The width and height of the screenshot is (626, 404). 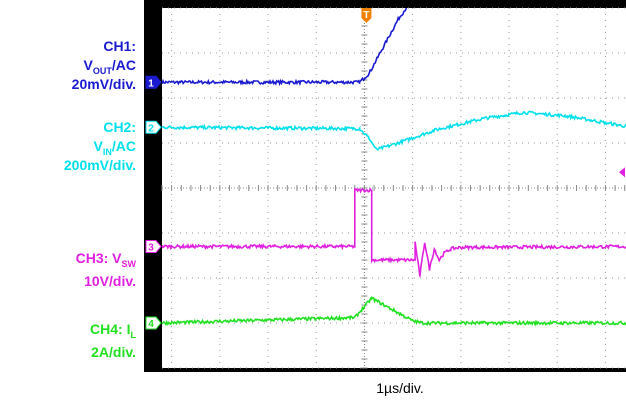 I want to click on ch1-label: CH1: VOUT/AC 20mV/div., so click(x=104, y=65).